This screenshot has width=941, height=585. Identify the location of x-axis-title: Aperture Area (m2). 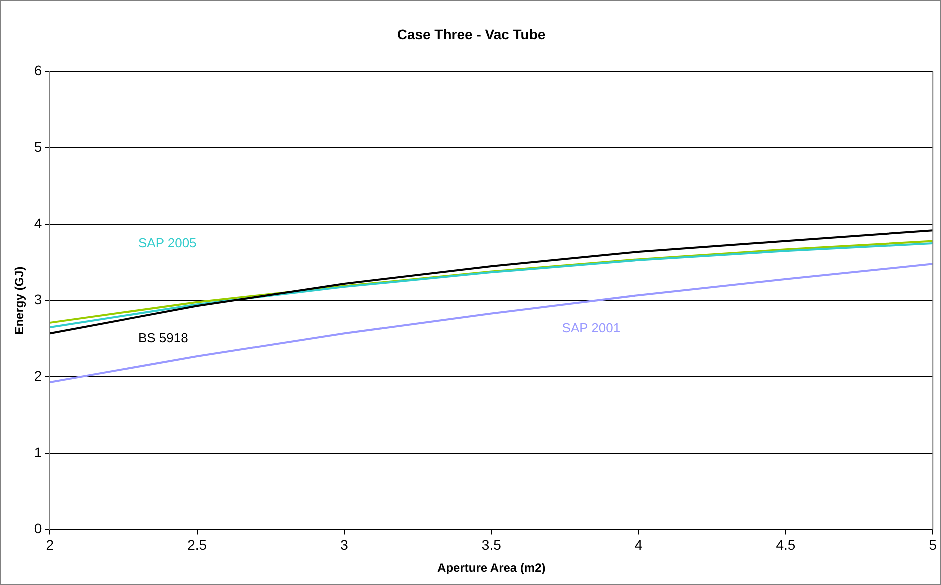
(492, 568).